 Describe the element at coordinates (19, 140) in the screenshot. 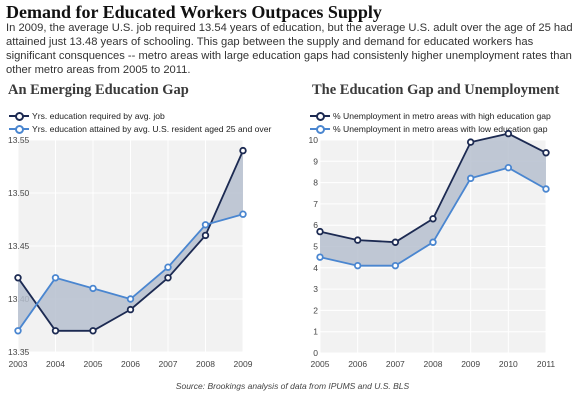

I see `y-tick-label: 13.55` at that location.